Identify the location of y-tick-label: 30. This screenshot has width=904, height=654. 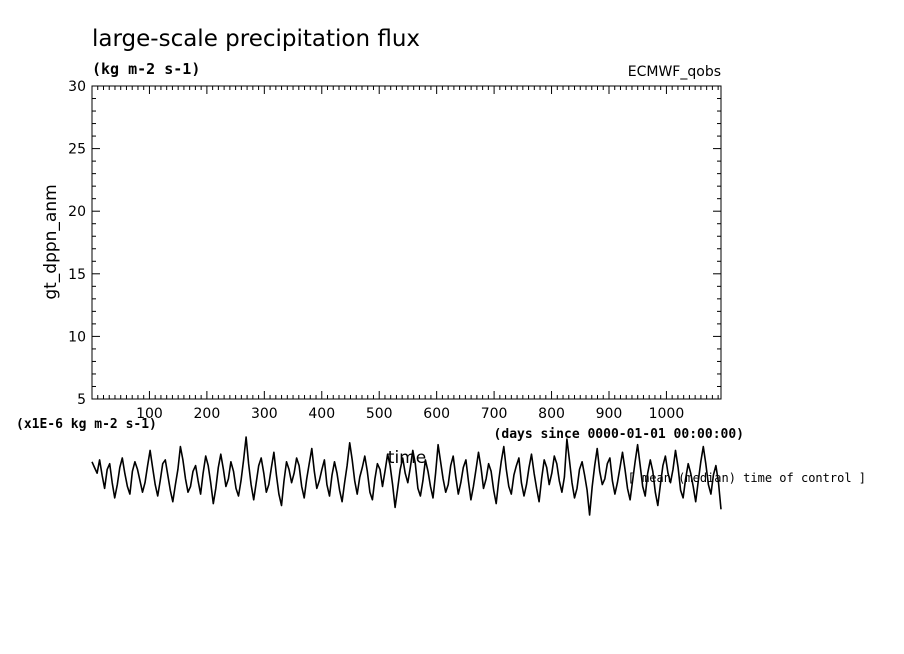
(77, 87).